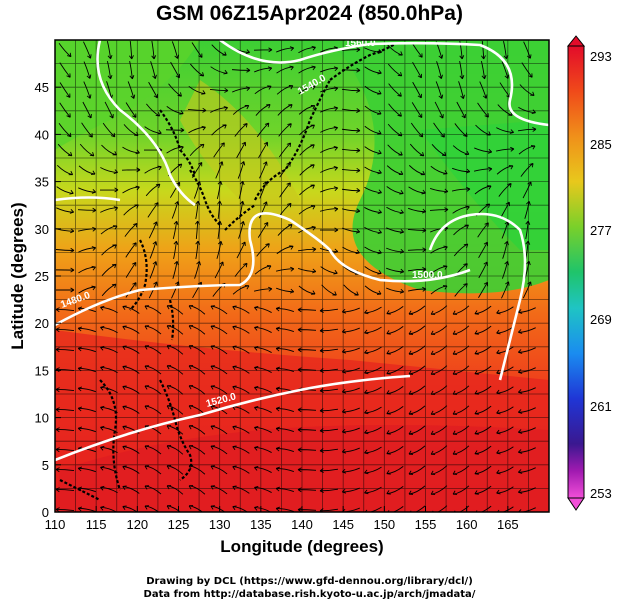 This screenshot has width=619, height=605. What do you see at coordinates (17, 276) in the screenshot?
I see `y-axis-label: Latitude (degrees)` at bounding box center [17, 276].